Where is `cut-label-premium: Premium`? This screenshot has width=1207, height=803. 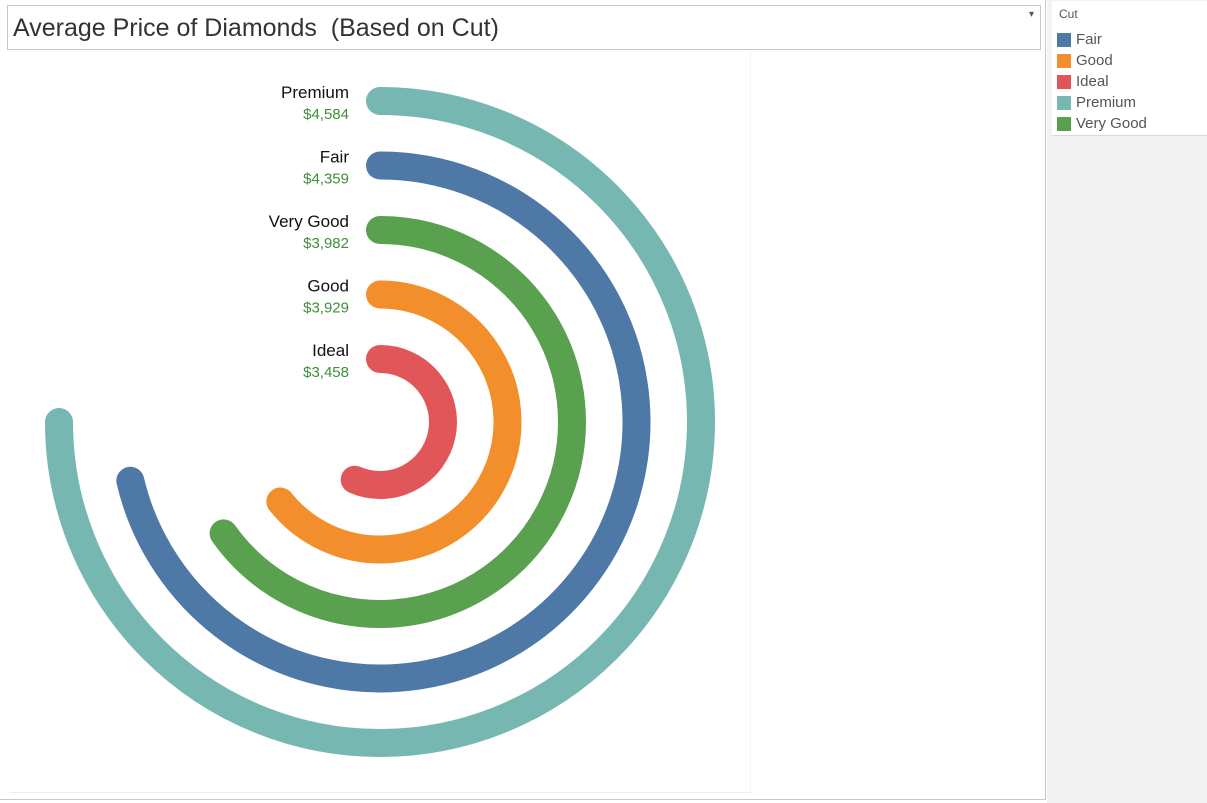
cut-label-premium: Premium is located at coordinates (315, 92).